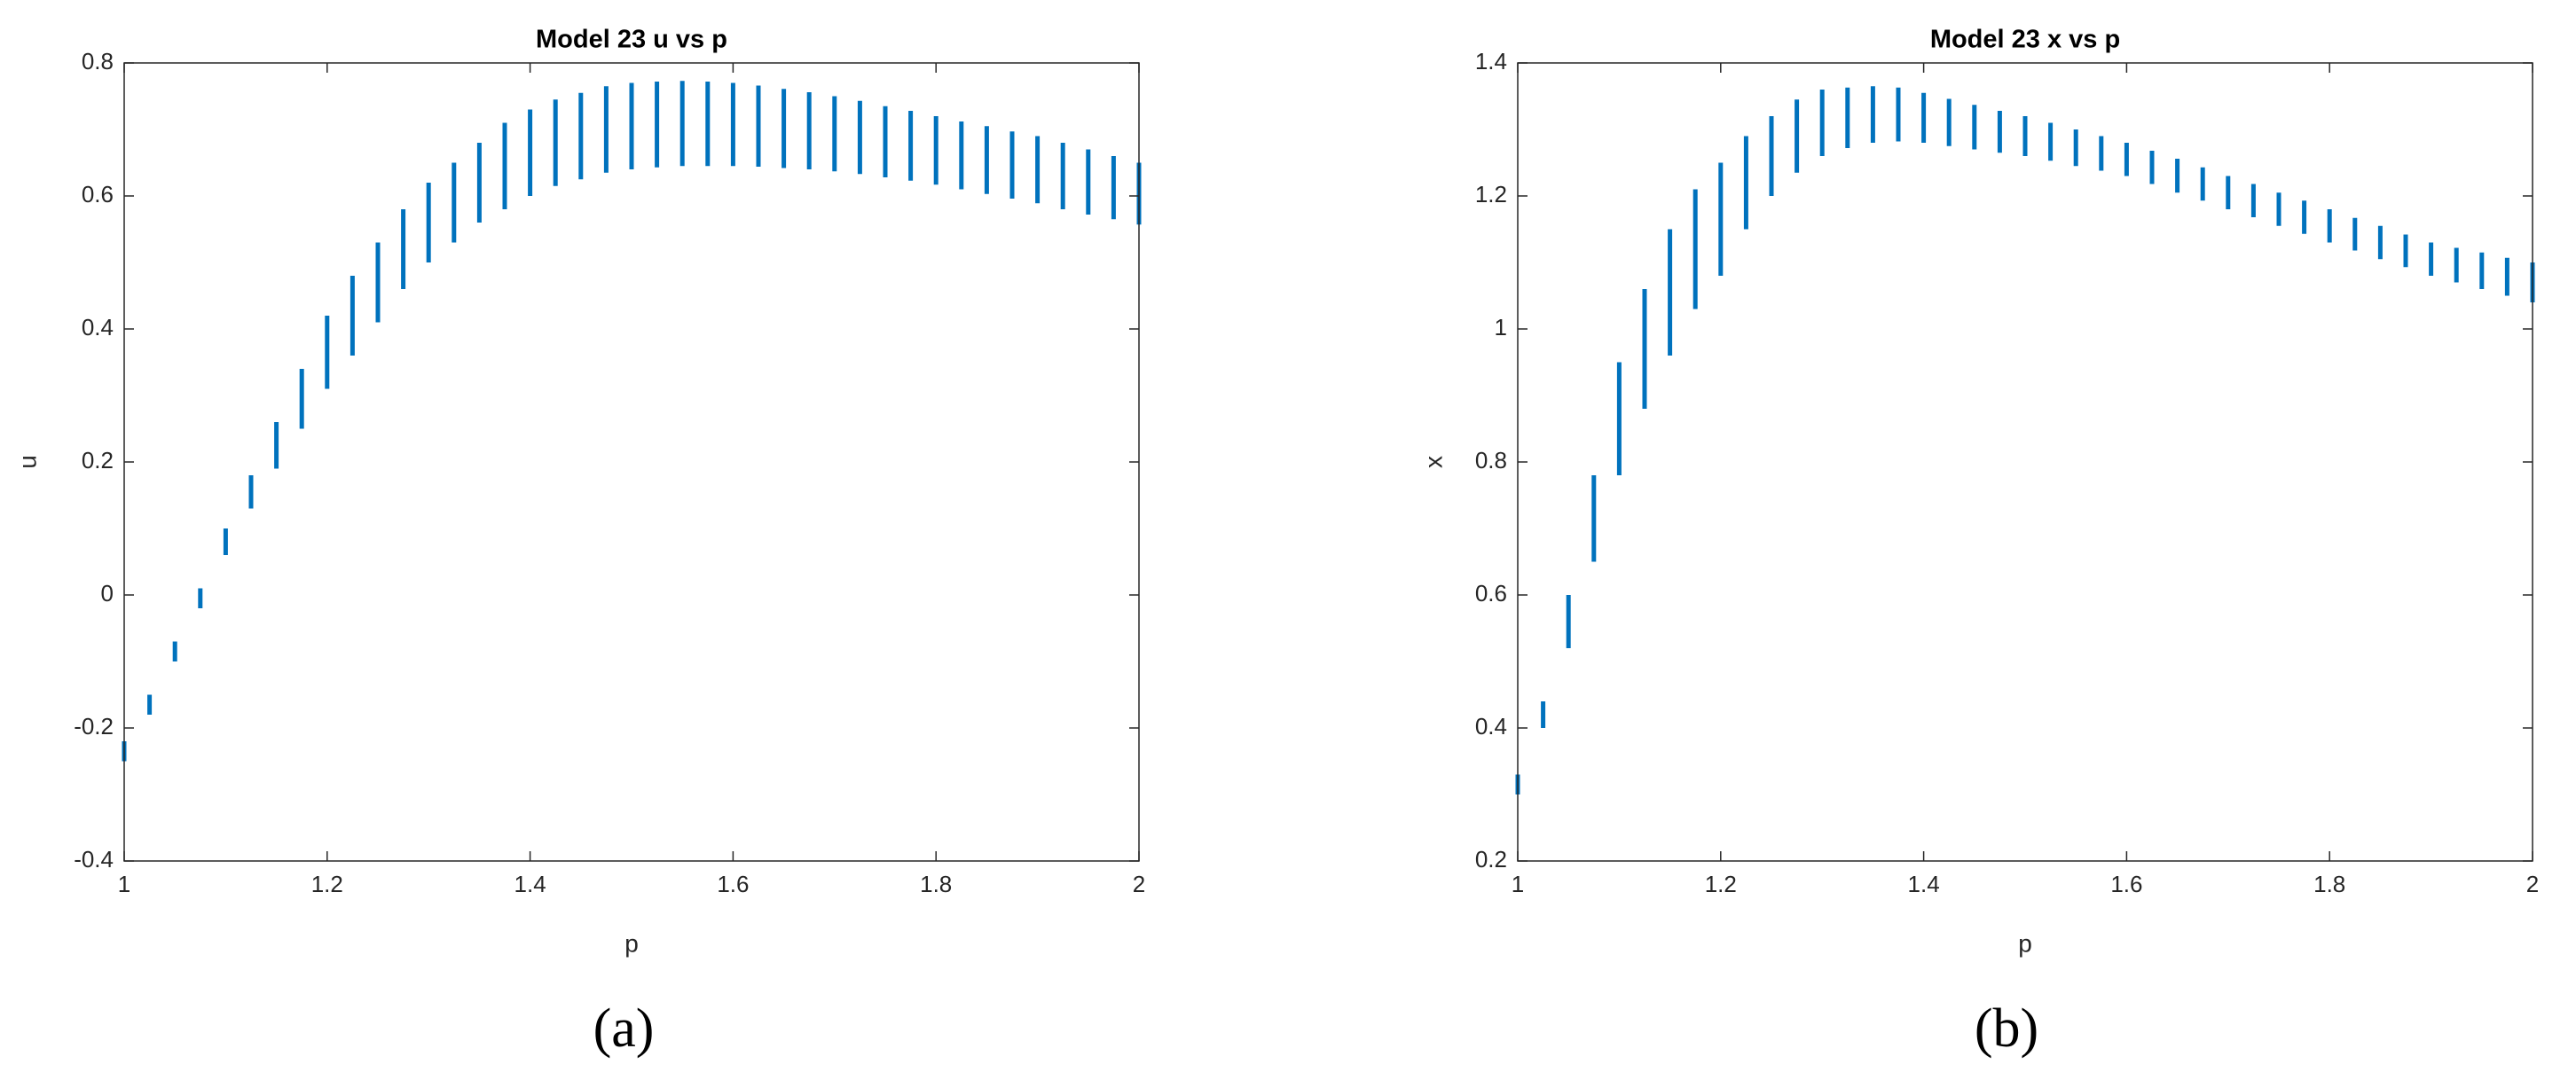 The image size is (2576, 1080). What do you see at coordinates (107, 593) in the screenshot?
I see `y-tick-label: 0` at bounding box center [107, 593].